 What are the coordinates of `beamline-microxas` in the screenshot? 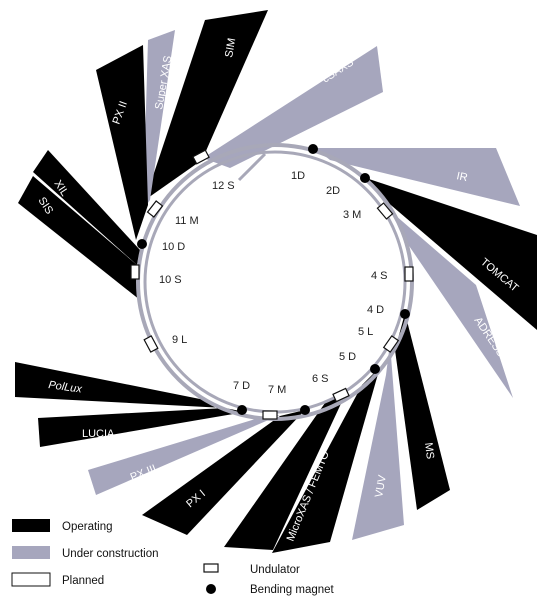 It's located at (326, 460).